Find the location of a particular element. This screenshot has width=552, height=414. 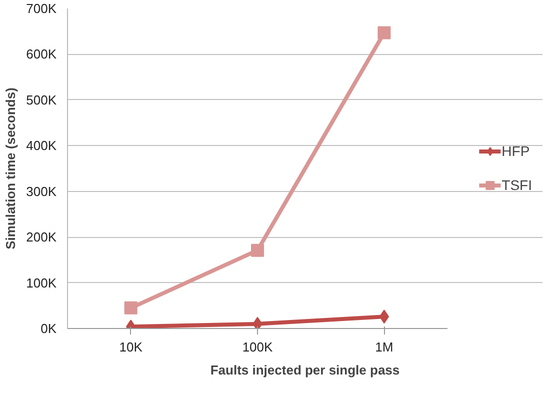

x-tick-label: 10K is located at coordinates (131, 347).